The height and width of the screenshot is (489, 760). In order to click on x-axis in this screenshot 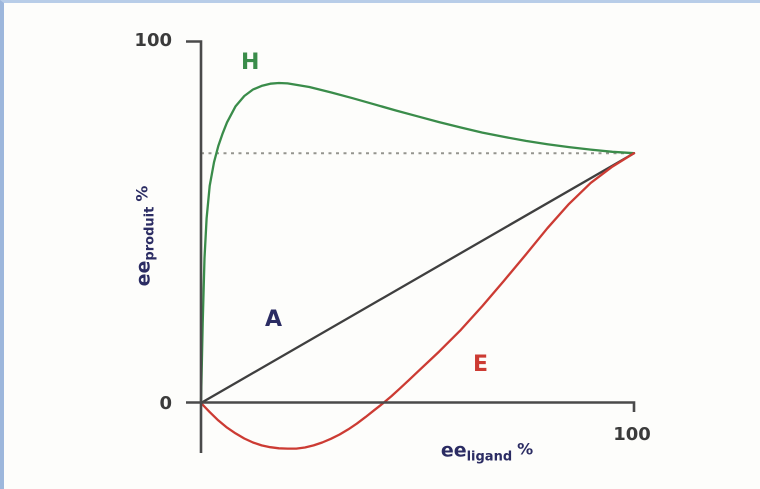, I will do `click(411, 406)`.